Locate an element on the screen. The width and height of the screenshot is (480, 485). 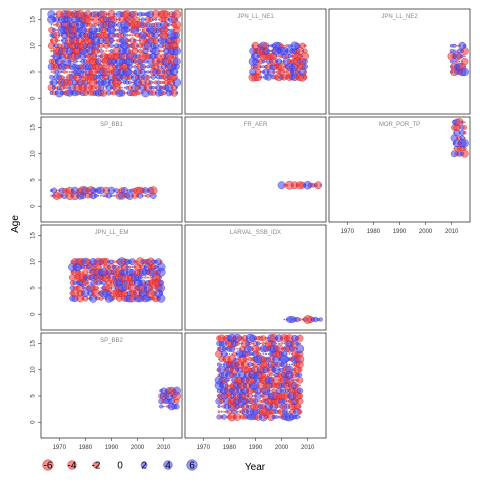
panel-title: MOR_POR_TP is located at coordinates (399, 125).